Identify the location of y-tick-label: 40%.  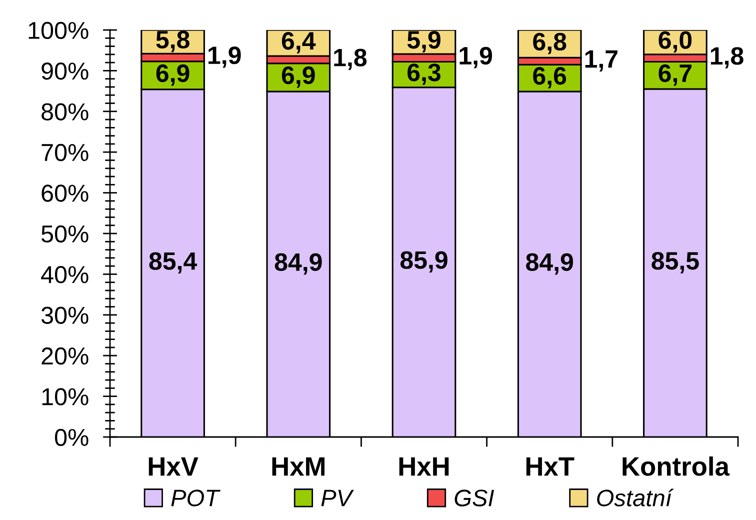
(64, 275).